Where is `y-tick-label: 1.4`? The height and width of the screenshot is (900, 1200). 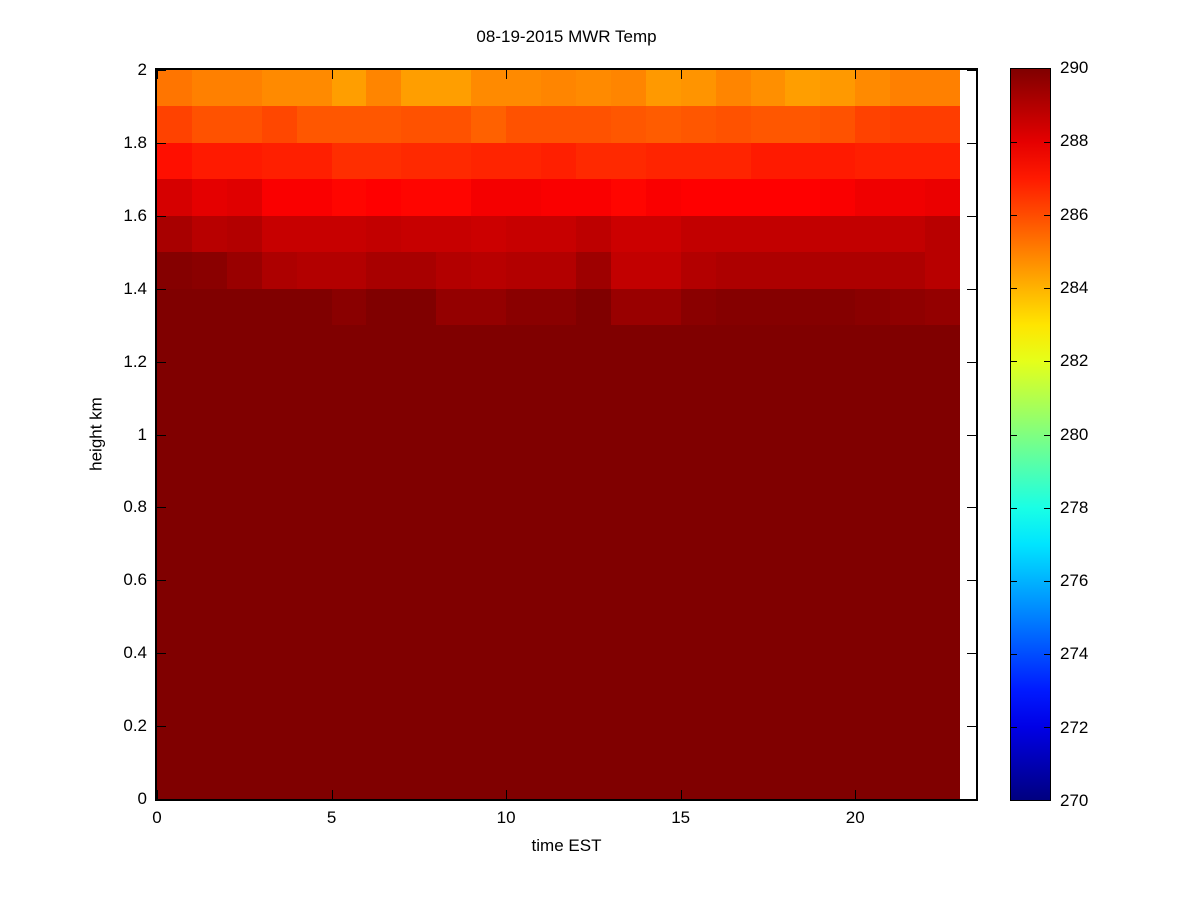 y-tick-label: 1.4 is located at coordinates (135, 288).